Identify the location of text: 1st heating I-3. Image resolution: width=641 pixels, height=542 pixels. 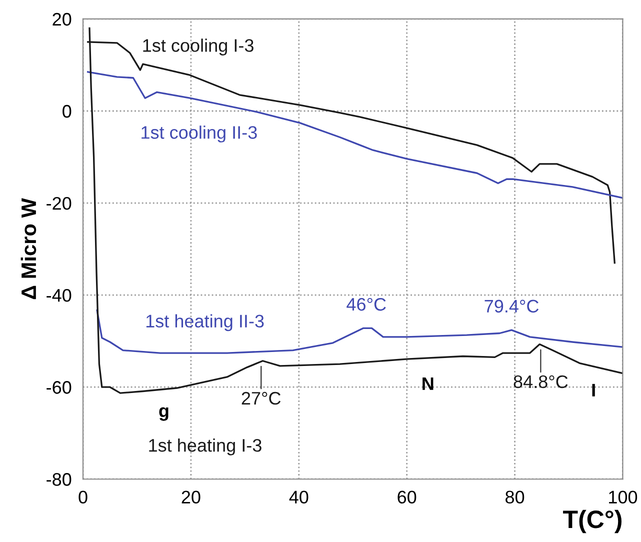
(205, 447).